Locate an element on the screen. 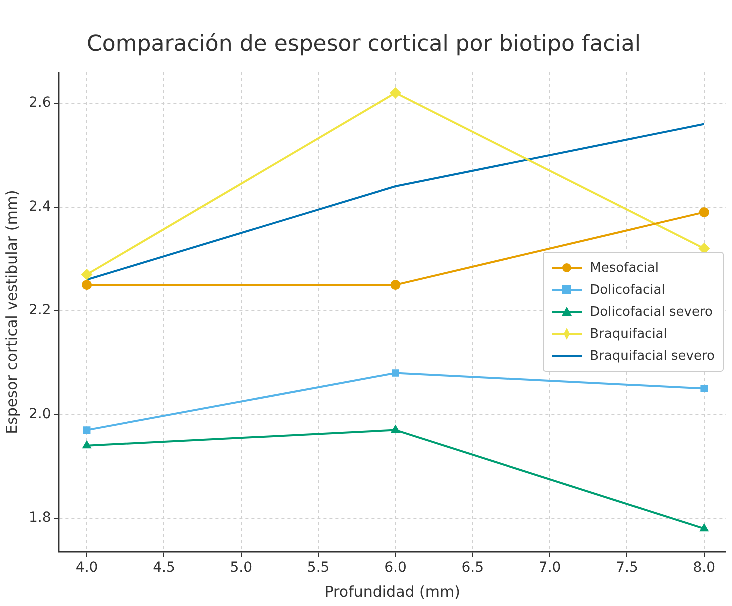 This screenshot has width=732, height=606. x-tick-label: 5.0 is located at coordinates (241, 568).